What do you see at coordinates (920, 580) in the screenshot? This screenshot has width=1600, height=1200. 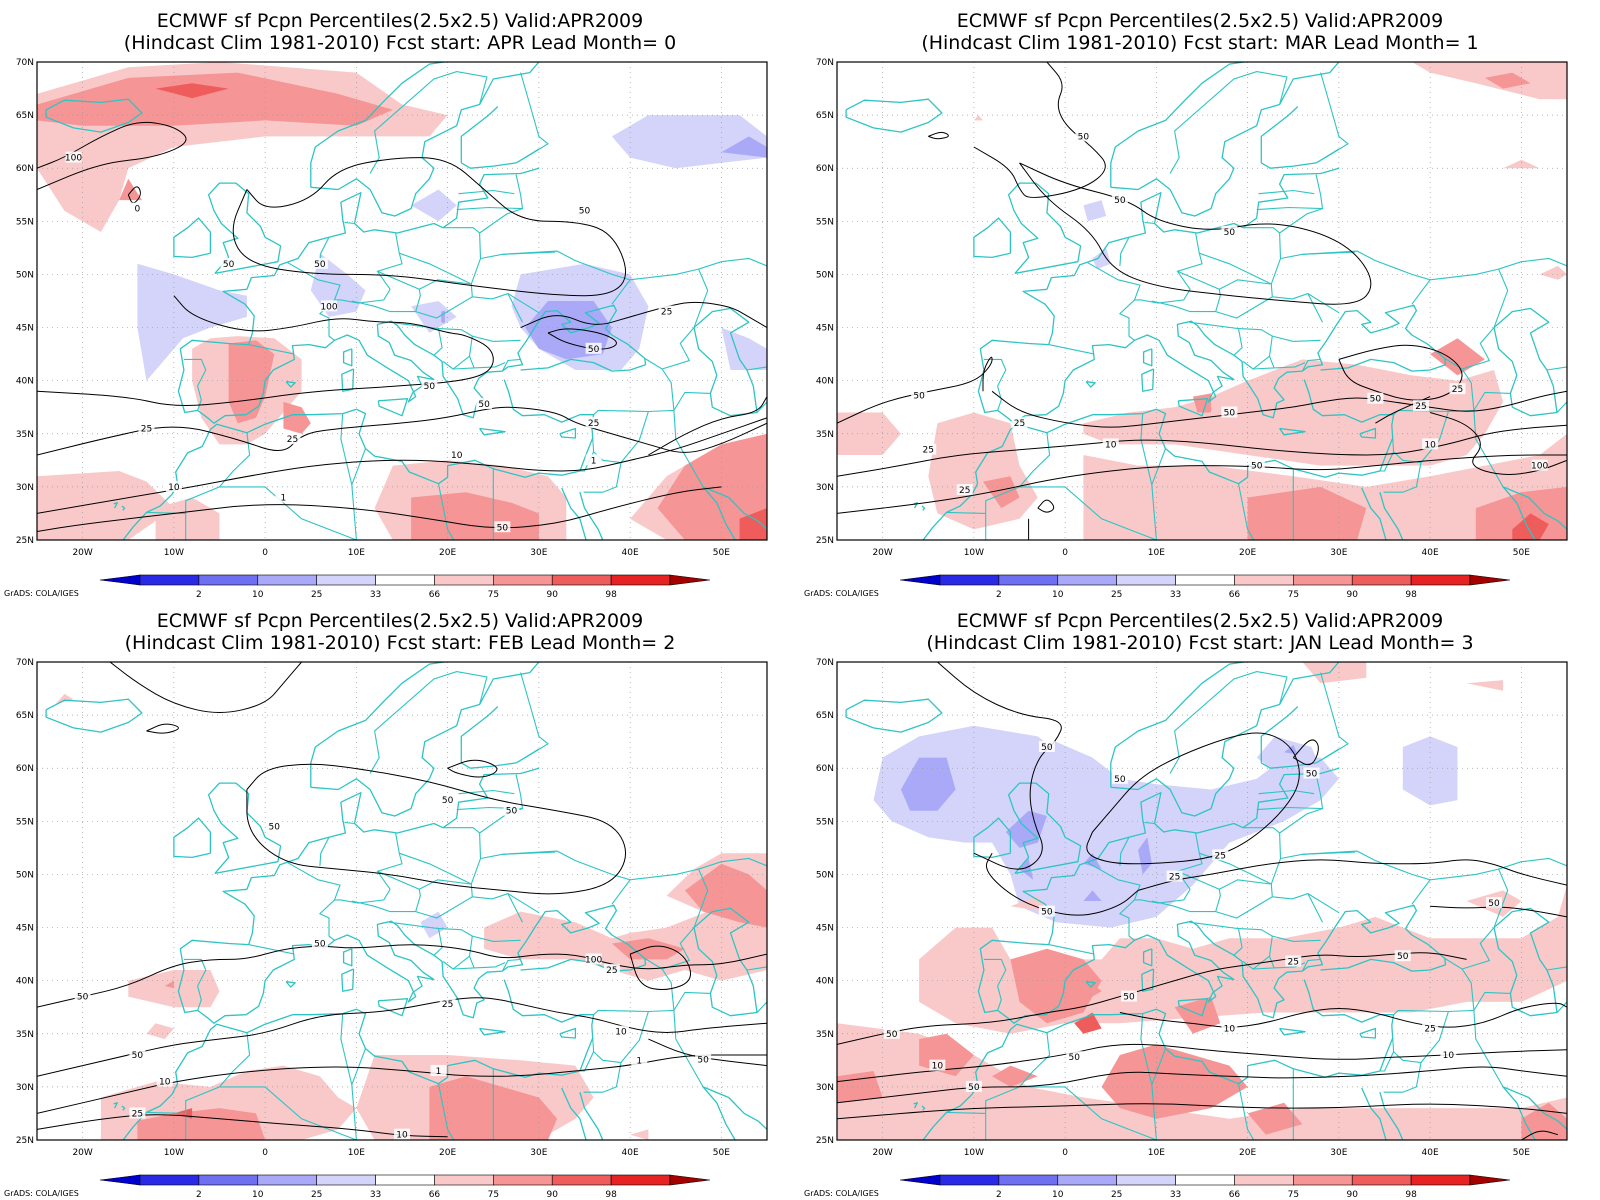 I see `colorbar-arrow-low` at bounding box center [920, 580].